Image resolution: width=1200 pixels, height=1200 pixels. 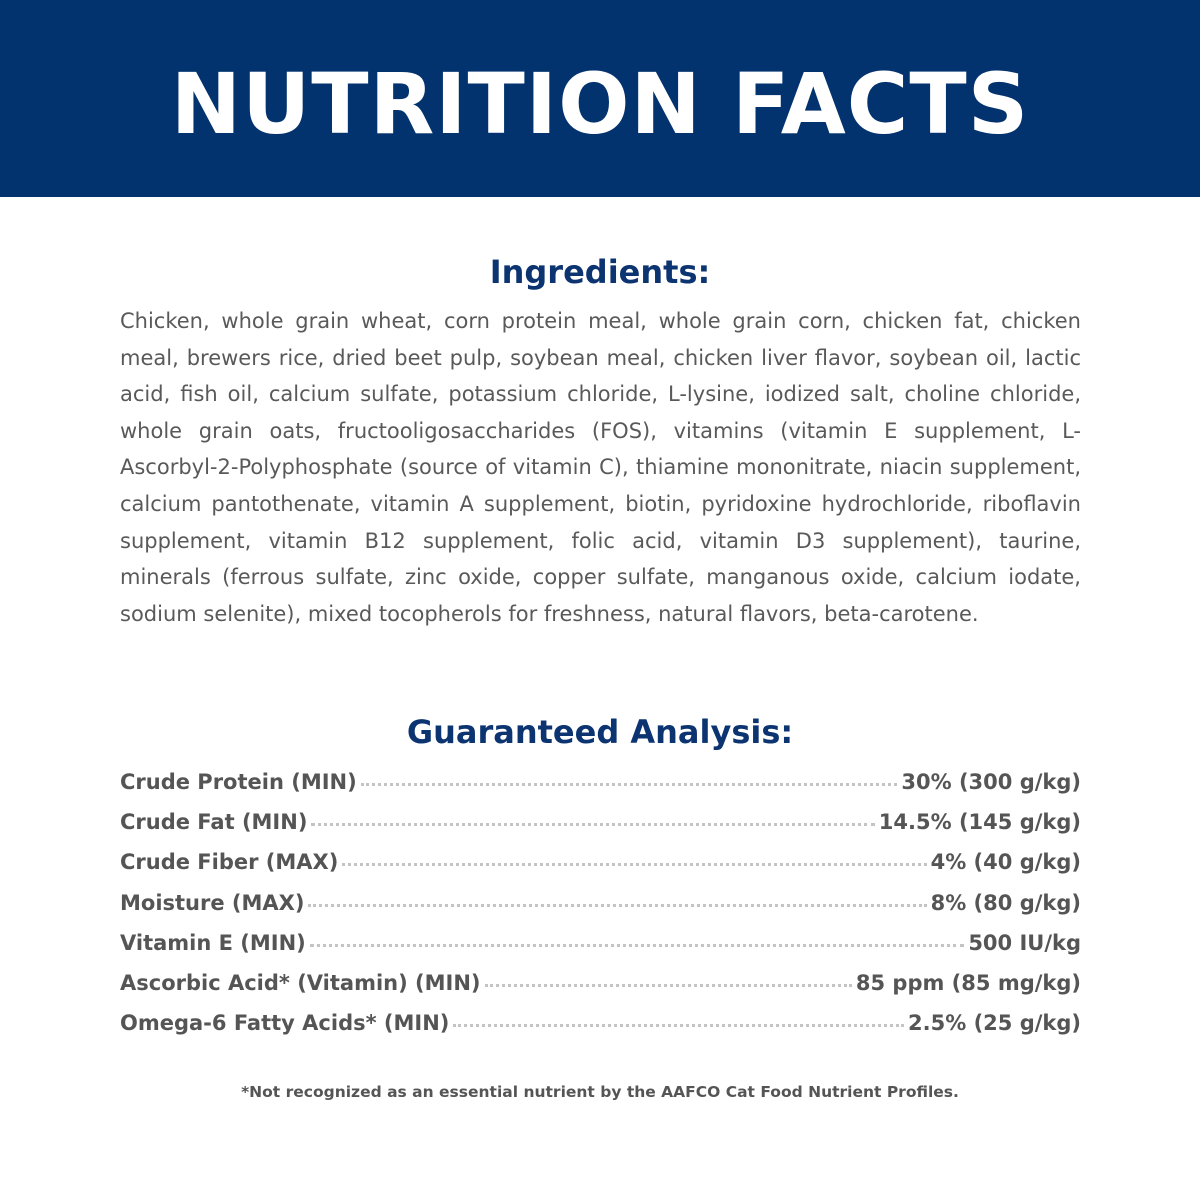 What do you see at coordinates (600, 830) in the screenshot?
I see `analysis-row: Crude Fat (MIN) 14.5% (145 g/kg)` at bounding box center [600, 830].